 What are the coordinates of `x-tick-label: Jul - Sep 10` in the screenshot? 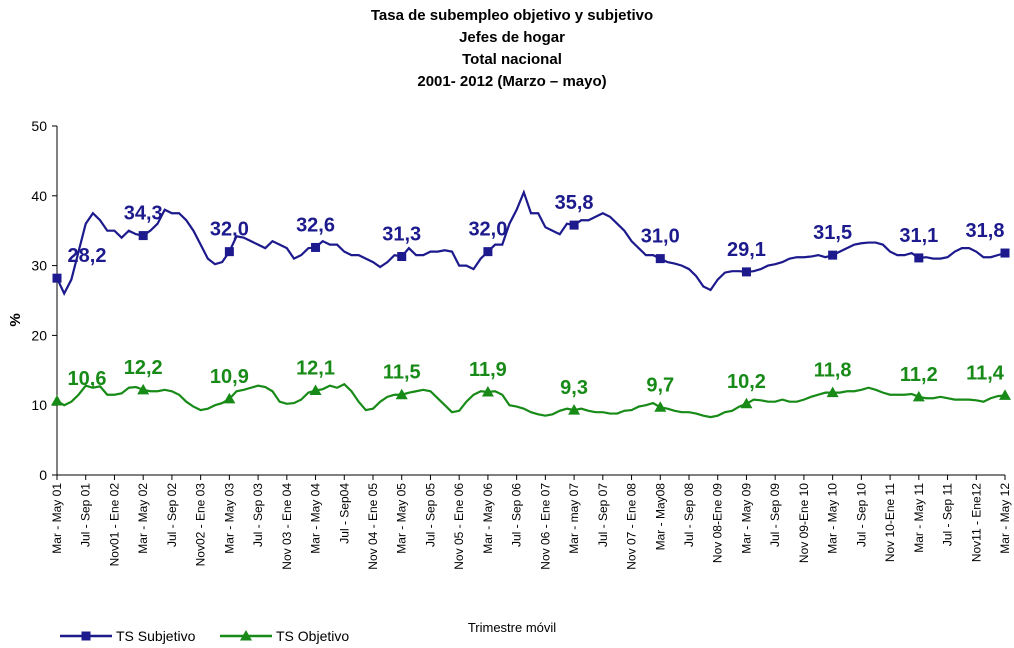 It's located at (861, 515).